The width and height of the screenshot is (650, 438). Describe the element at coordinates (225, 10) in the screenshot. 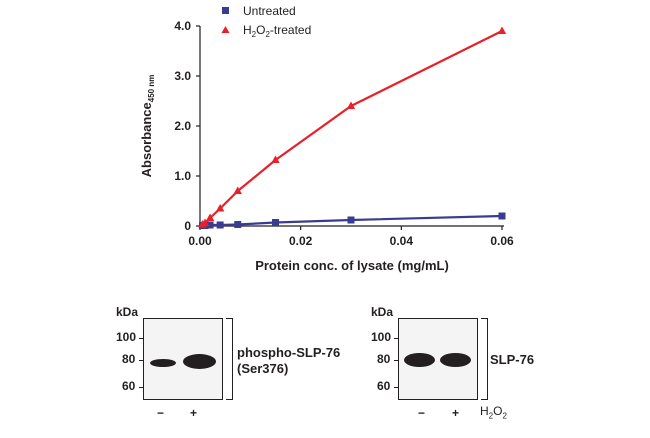

I see `legend-marker-untreated` at that location.